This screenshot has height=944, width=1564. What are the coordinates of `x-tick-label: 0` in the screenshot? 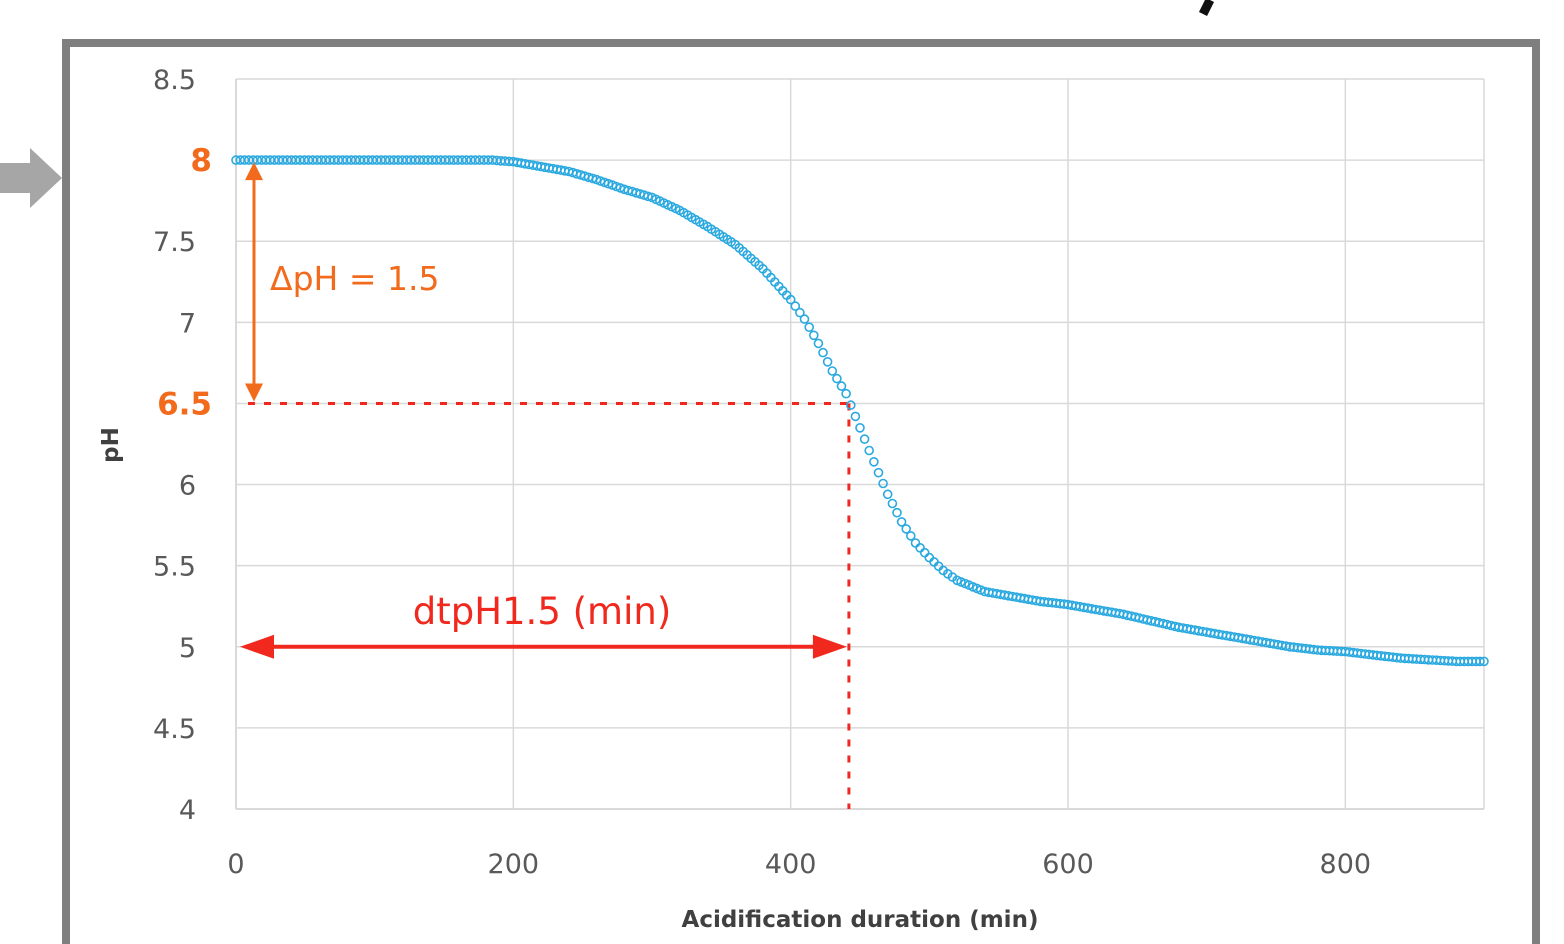 It's located at (235, 864).